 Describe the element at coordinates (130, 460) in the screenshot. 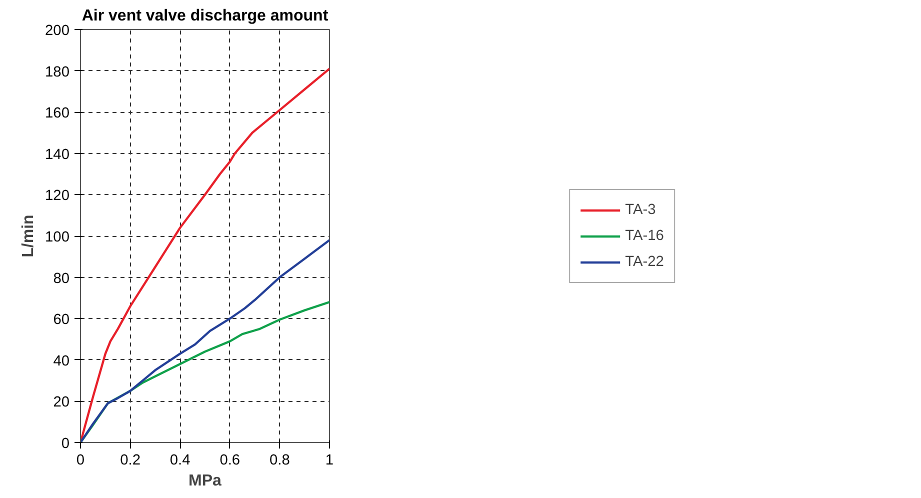

I see `x-tick-label: 0.2` at that location.